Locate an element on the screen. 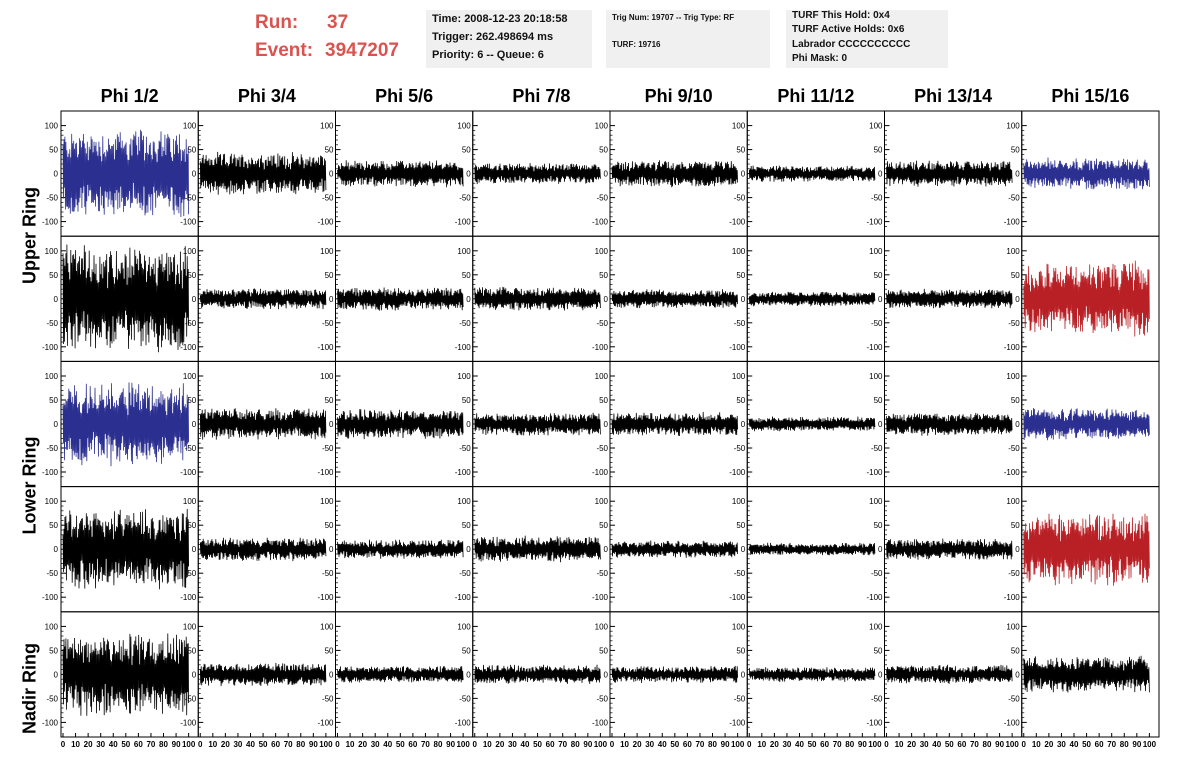  x-tick-label: 40 is located at coordinates (113, 744).